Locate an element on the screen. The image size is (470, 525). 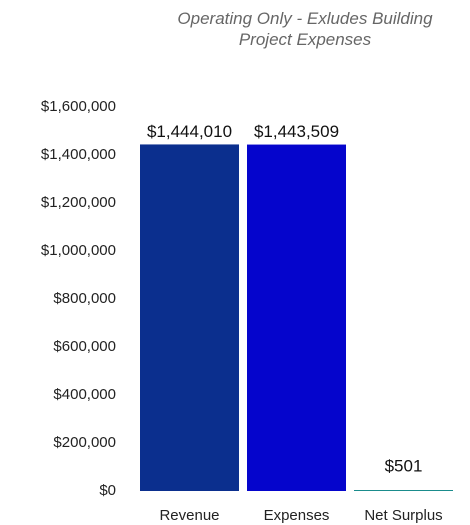
y-tick-label: $1,600,000 is located at coordinates (78, 106).